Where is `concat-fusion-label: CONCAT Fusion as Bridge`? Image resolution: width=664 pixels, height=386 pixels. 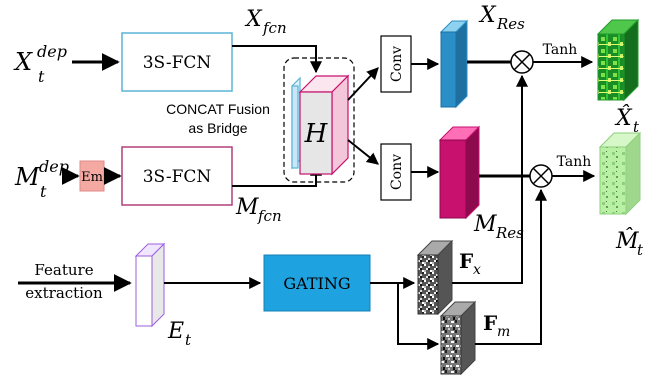 concat-fusion-label: CONCAT Fusion as Bridge is located at coordinates (218, 118).